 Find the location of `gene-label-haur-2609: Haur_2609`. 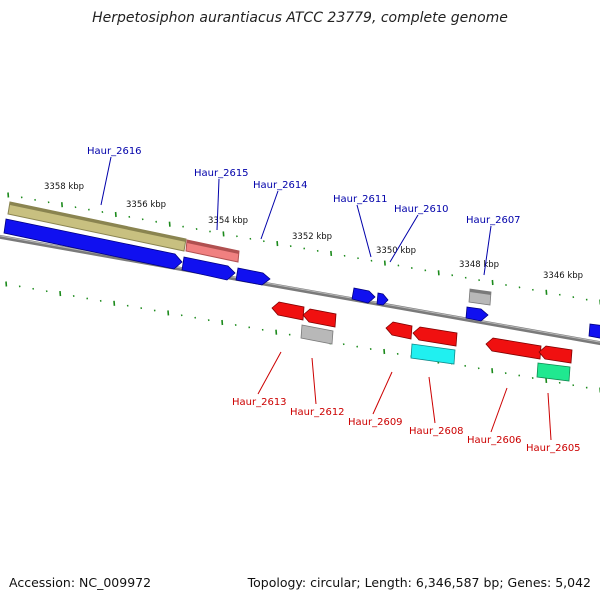

gene-label-haur-2609: Haur_2609 is located at coordinates (375, 422).